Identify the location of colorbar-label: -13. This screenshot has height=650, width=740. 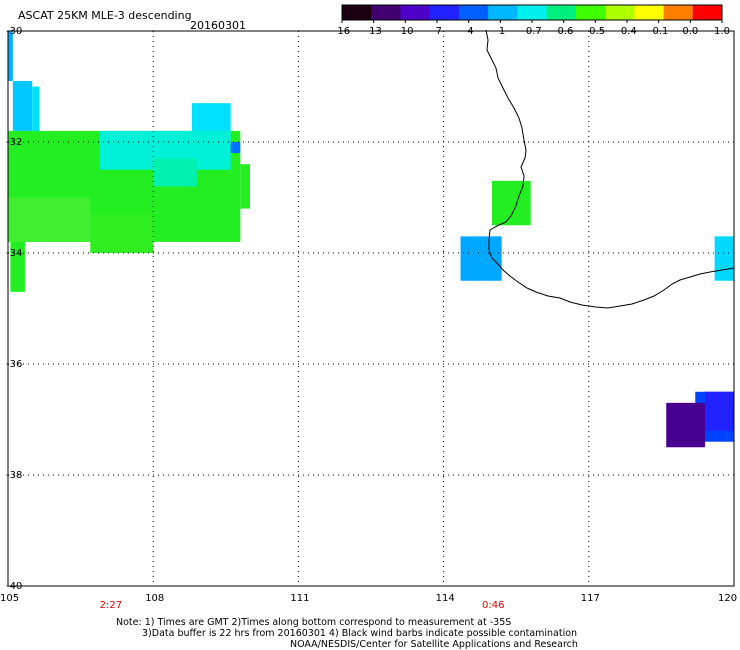
(373, 31).